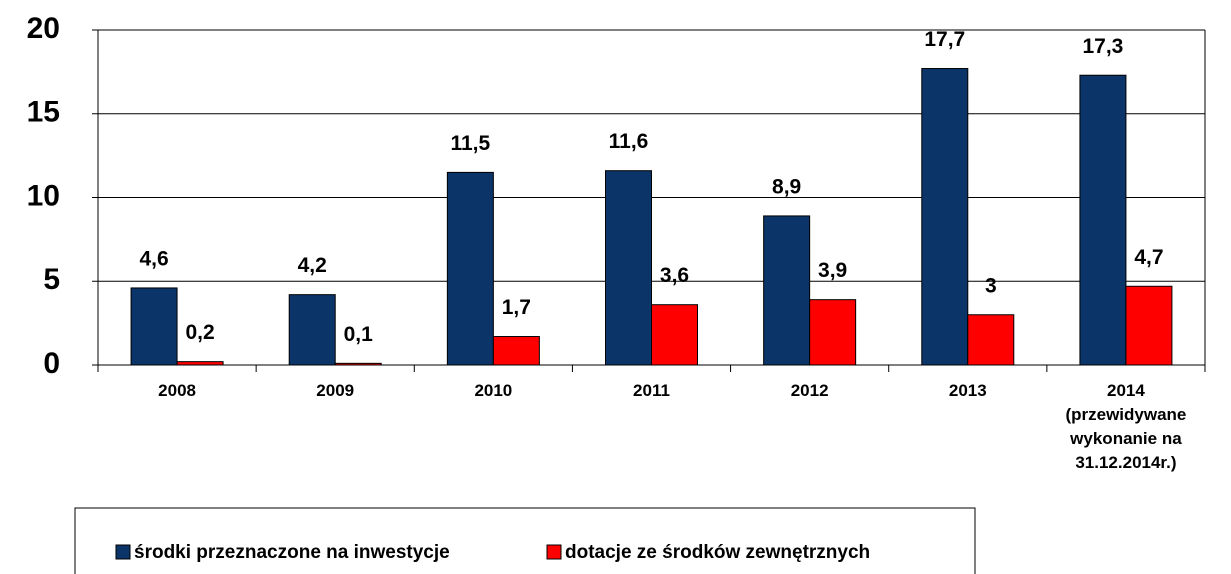  I want to click on legend-box, so click(525, 540).